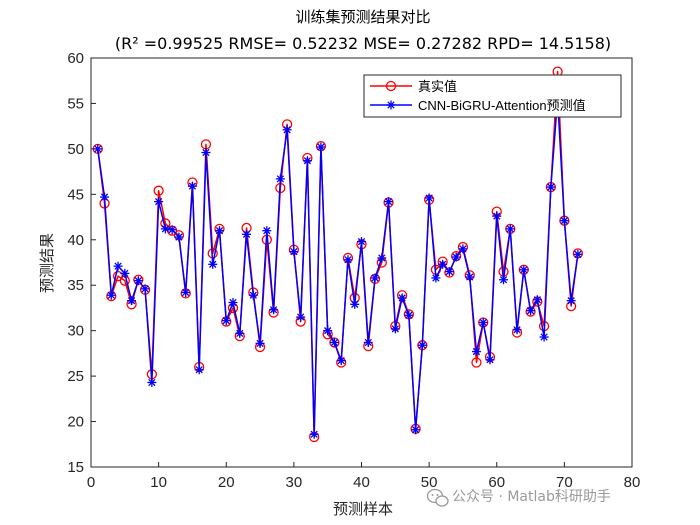 This screenshot has height=525, width=700. Describe the element at coordinates (632, 482) in the screenshot. I see `x-tick-label: 80` at that location.